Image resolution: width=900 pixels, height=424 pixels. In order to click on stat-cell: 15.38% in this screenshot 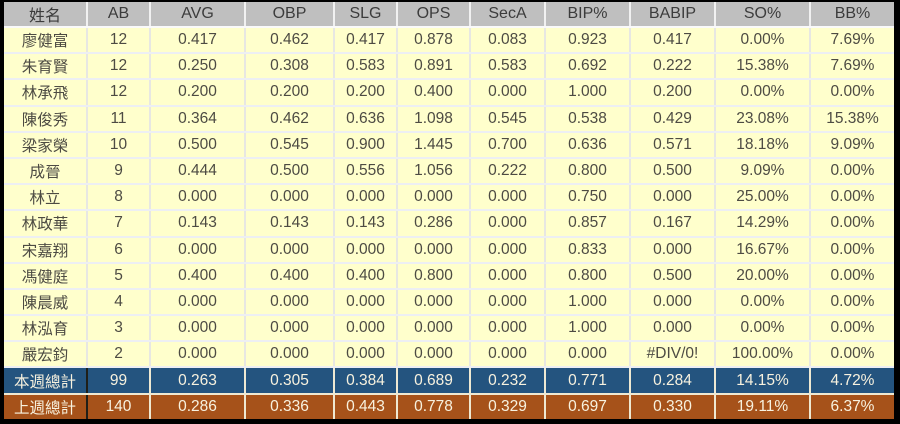, I will do `click(852, 119)`.